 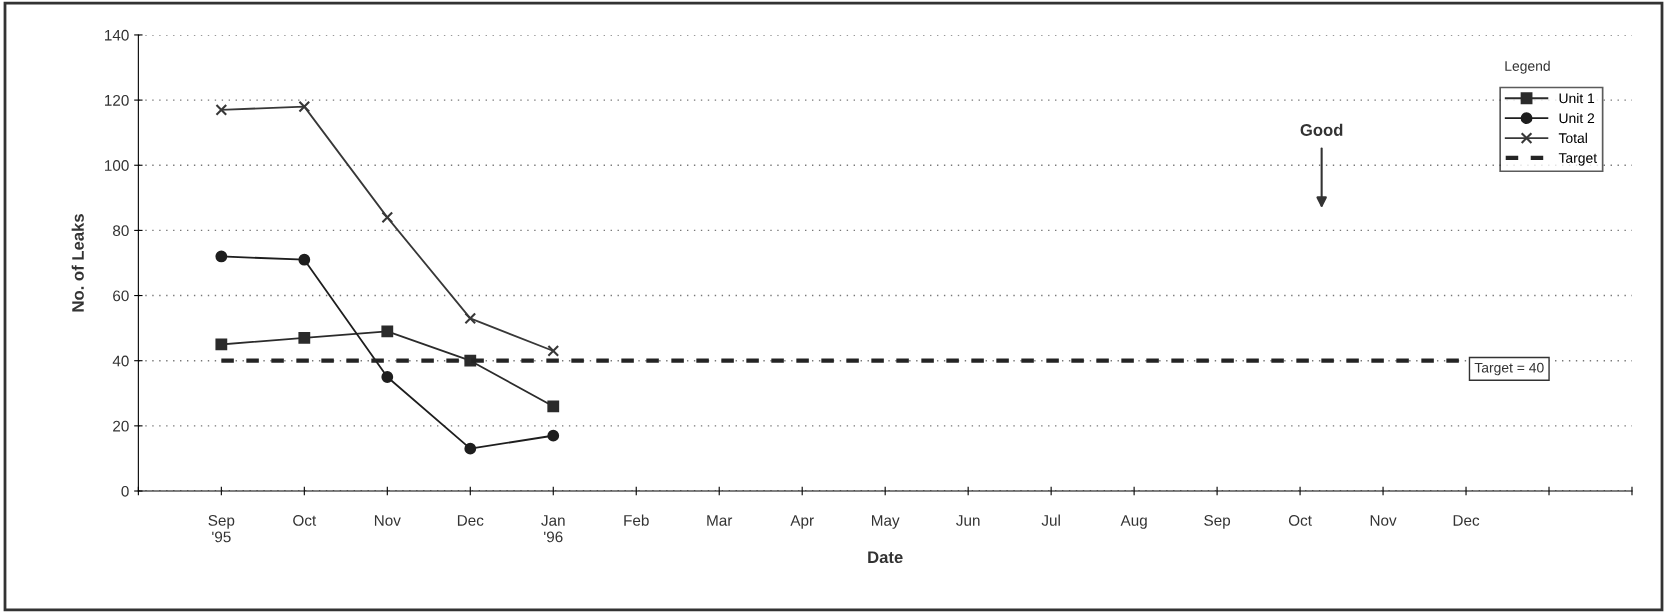 What do you see at coordinates (121, 231) in the screenshot?
I see `y-tick-label: 80` at bounding box center [121, 231].